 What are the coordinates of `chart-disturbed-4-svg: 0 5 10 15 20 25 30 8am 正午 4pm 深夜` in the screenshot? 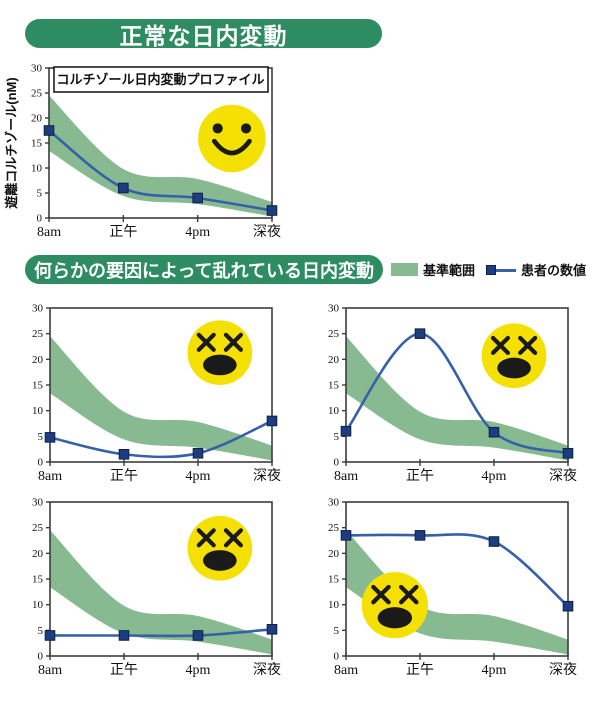 It's located at (452, 588).